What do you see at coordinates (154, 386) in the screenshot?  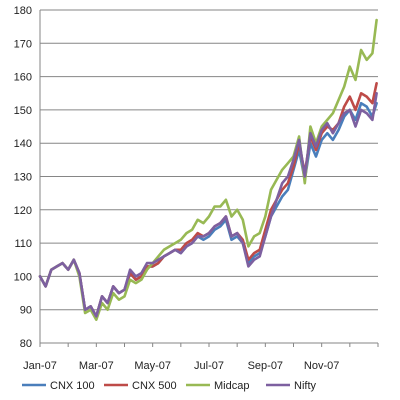 I see `legend-label: CNX 500` at bounding box center [154, 386].